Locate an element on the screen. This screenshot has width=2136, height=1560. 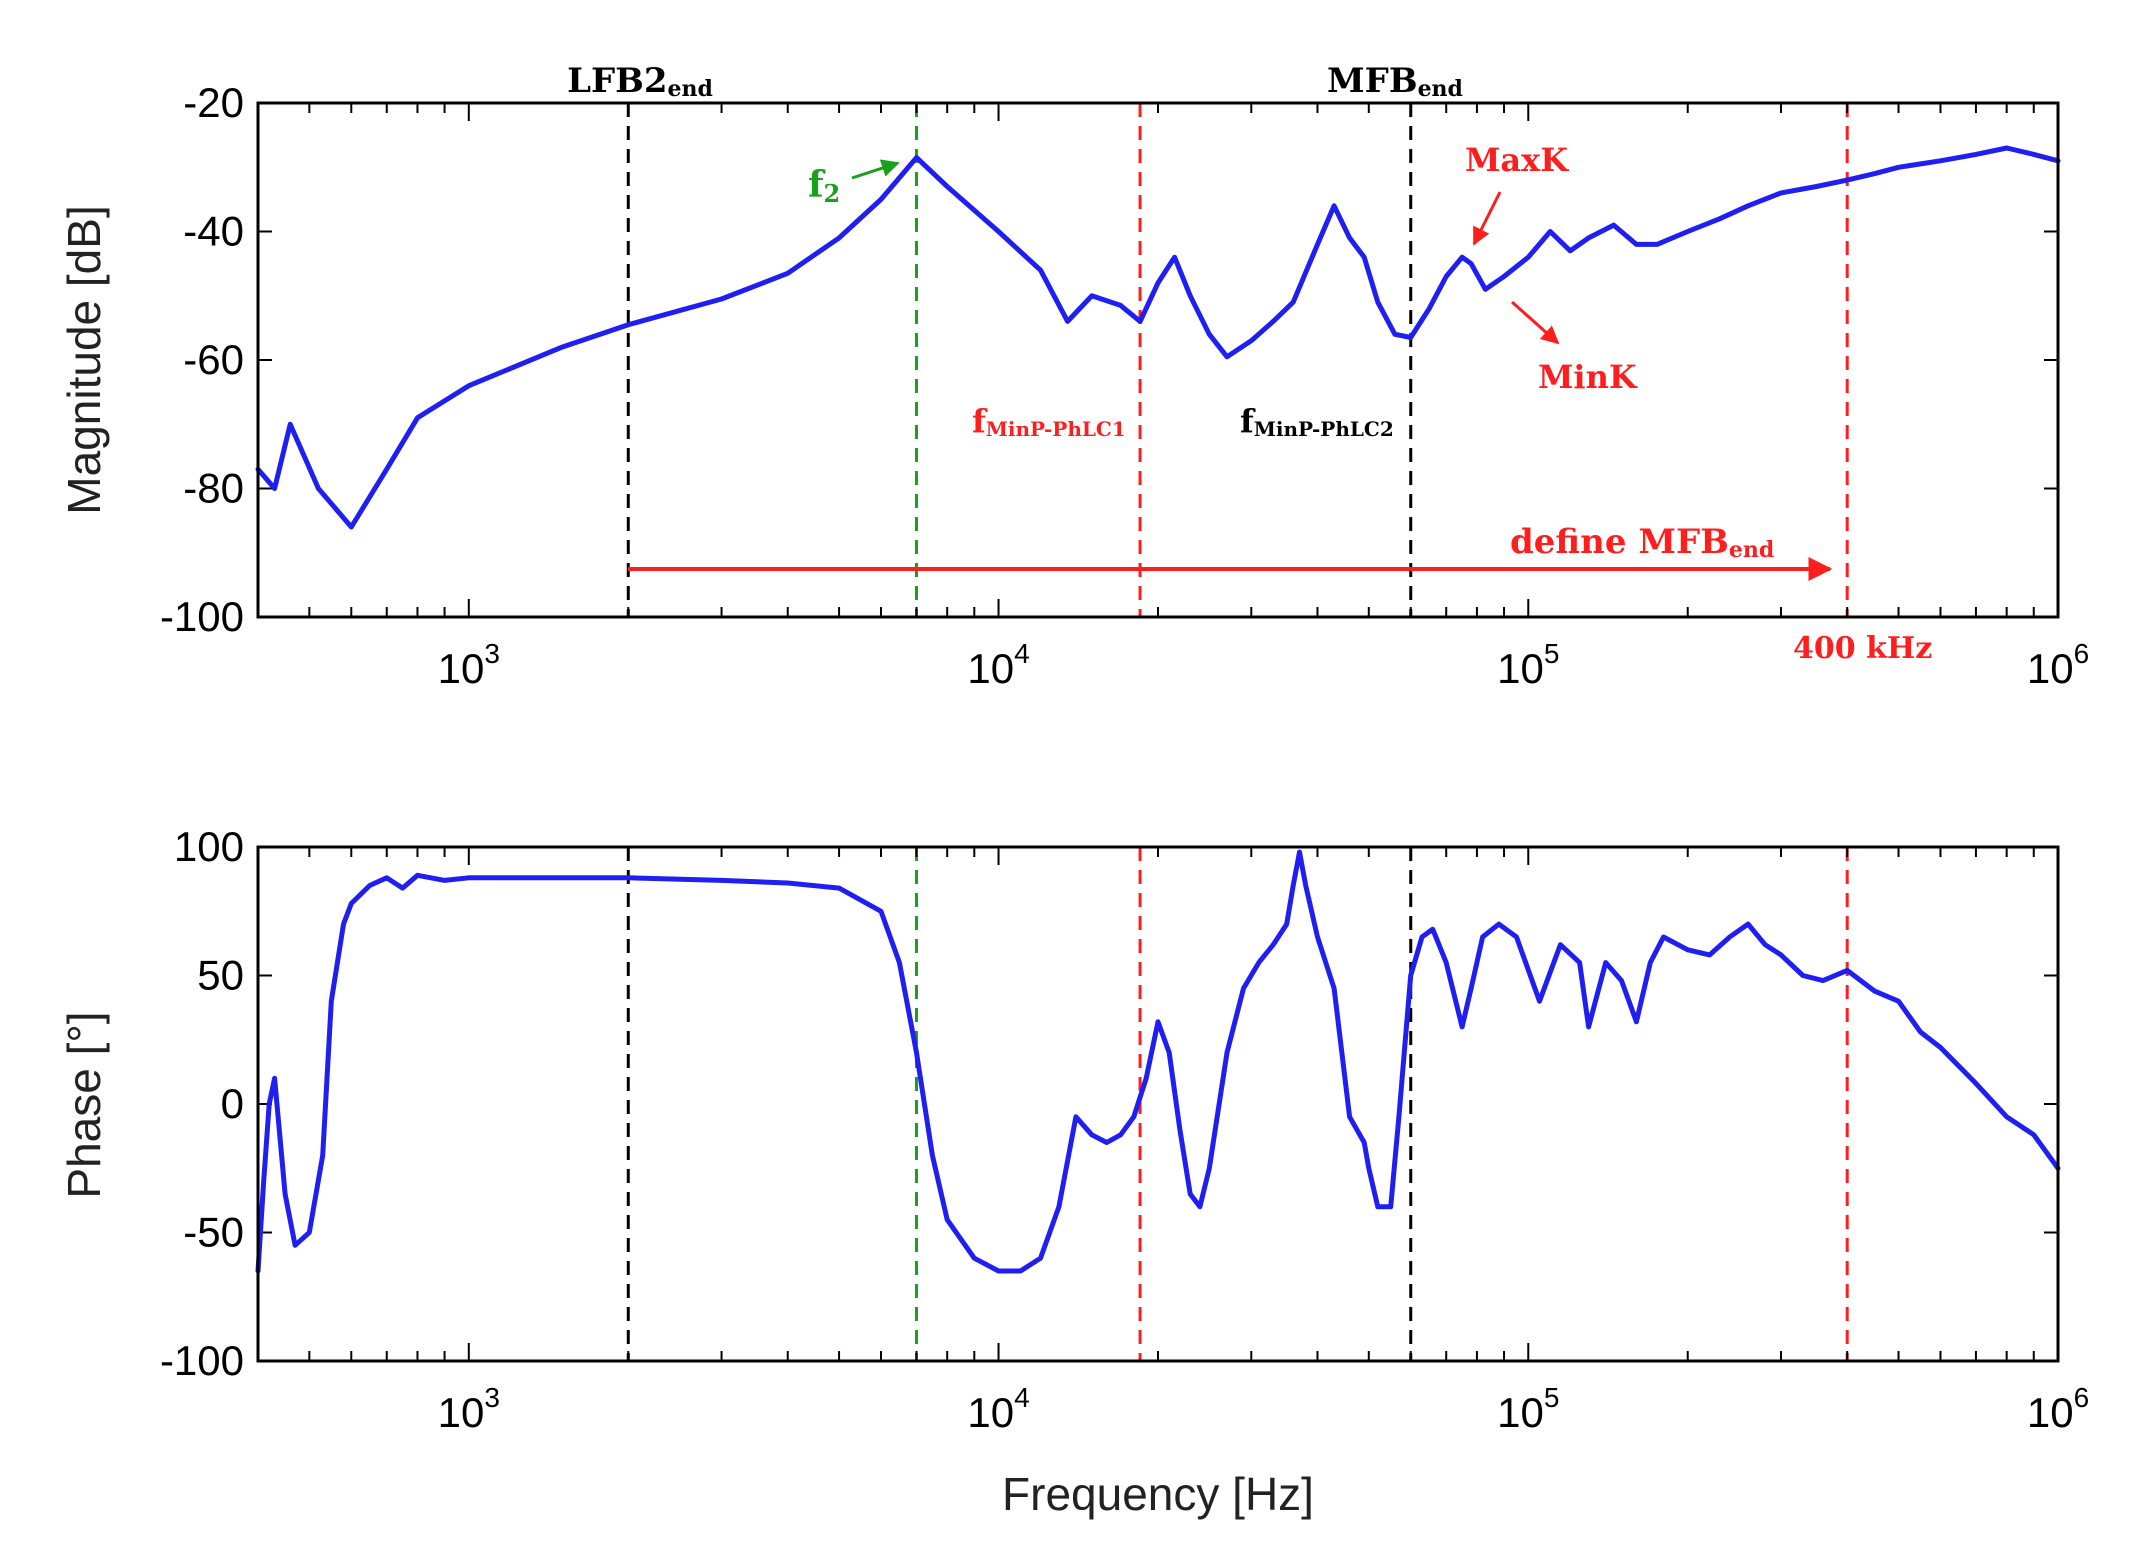
magnitude-x-tick-labels: 10³ 10⁴ 10⁵ 10⁶ is located at coordinates (1263, 665).